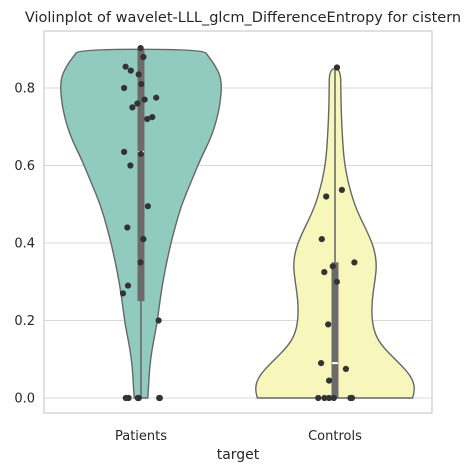 Image resolution: width=470 pixels, height=473 pixels. Describe the element at coordinates (238, 455) in the screenshot. I see `x-axis-label: target` at that location.